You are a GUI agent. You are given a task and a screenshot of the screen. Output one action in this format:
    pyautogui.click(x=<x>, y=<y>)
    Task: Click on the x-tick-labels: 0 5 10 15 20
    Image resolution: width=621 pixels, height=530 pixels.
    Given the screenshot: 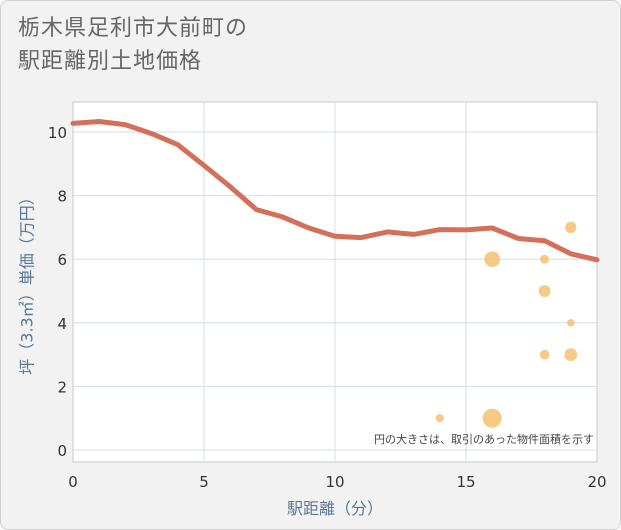 What is the action you would take?
    pyautogui.click(x=337, y=482)
    